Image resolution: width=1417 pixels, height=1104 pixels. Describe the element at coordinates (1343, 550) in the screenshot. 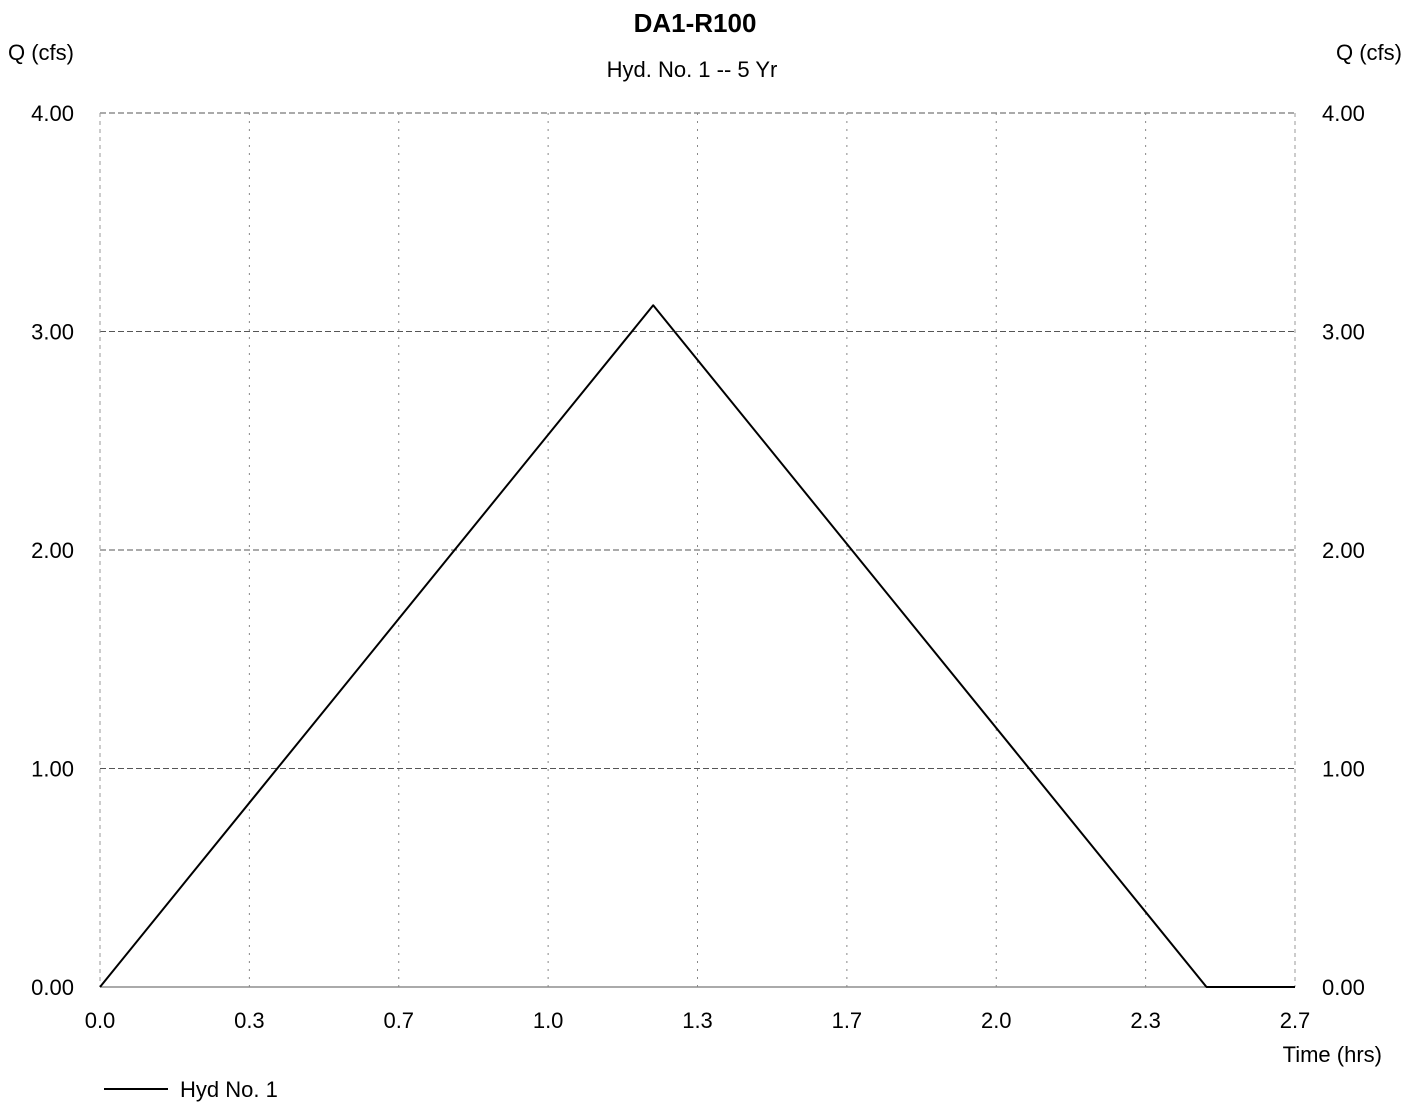

I see `y-tick-label-right: 2.00` at that location.